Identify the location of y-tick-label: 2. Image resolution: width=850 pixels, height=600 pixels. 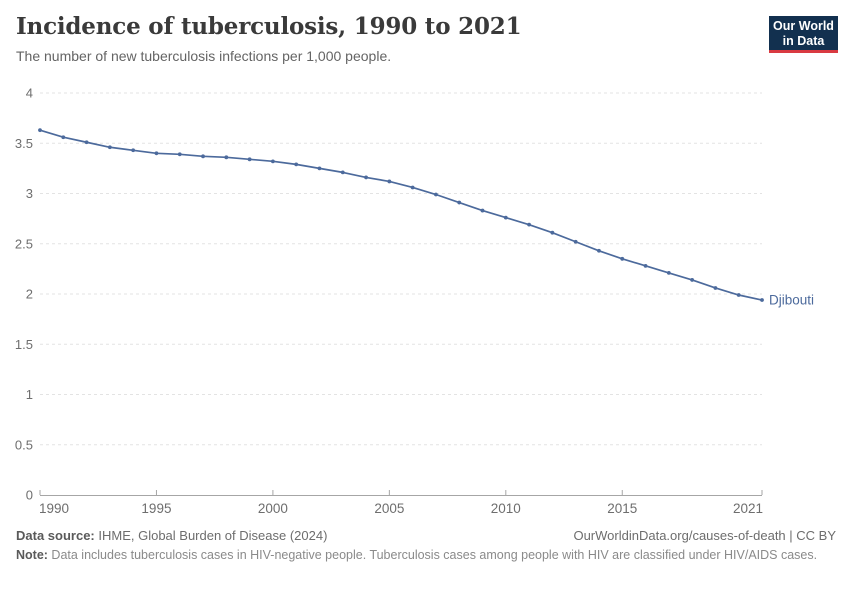
(29, 294).